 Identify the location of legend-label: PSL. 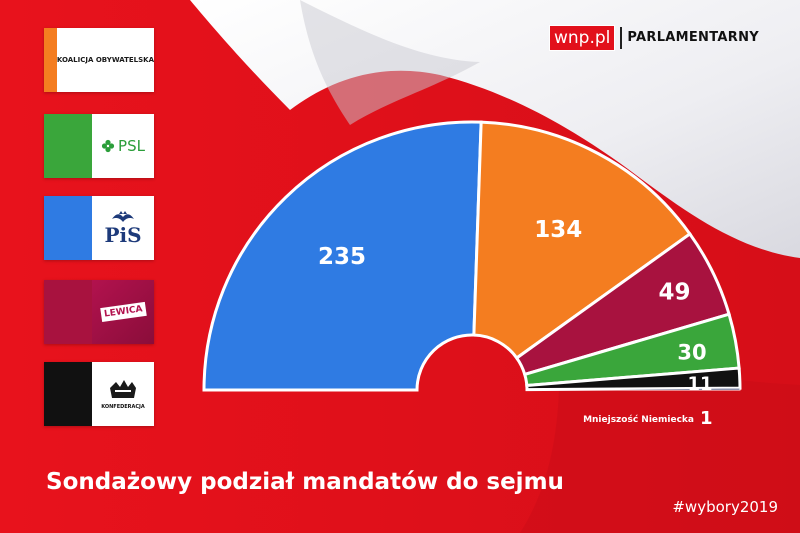
(131, 146).